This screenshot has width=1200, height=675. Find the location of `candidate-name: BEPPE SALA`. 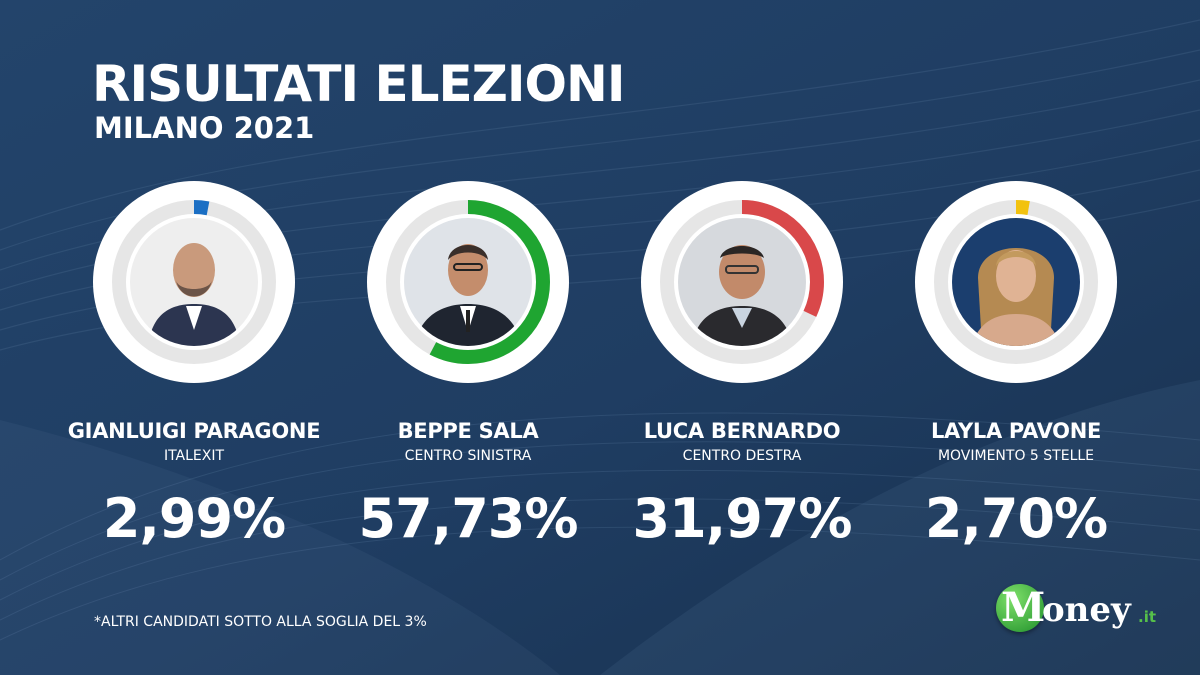

candidate-name: BEPPE SALA is located at coordinates (468, 431).